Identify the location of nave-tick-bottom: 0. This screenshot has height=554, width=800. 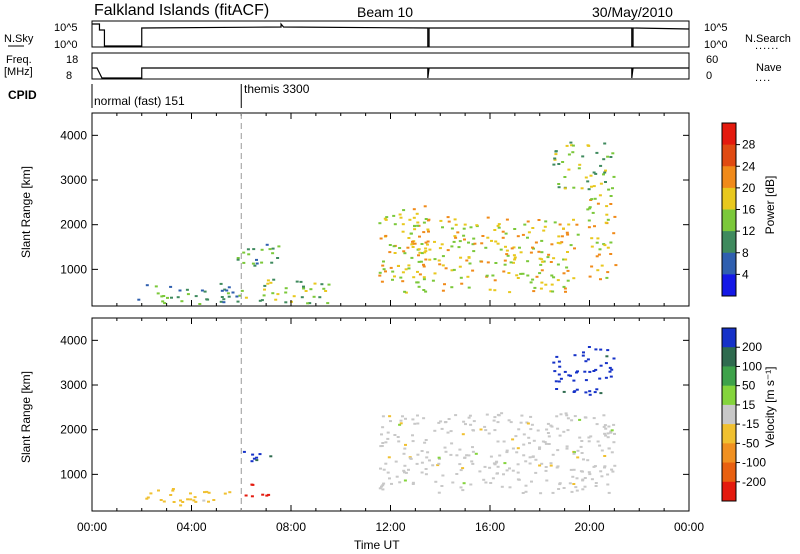
(709, 76).